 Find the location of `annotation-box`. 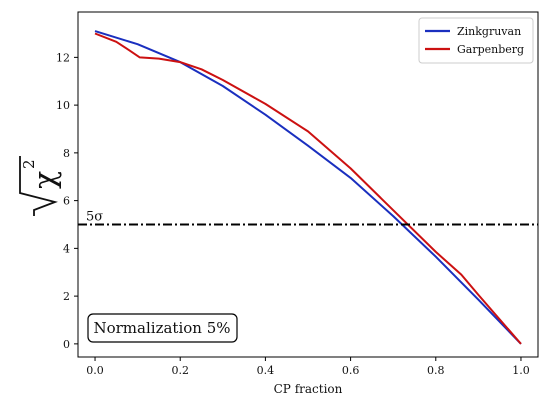

annotation-box is located at coordinates (162, 328).